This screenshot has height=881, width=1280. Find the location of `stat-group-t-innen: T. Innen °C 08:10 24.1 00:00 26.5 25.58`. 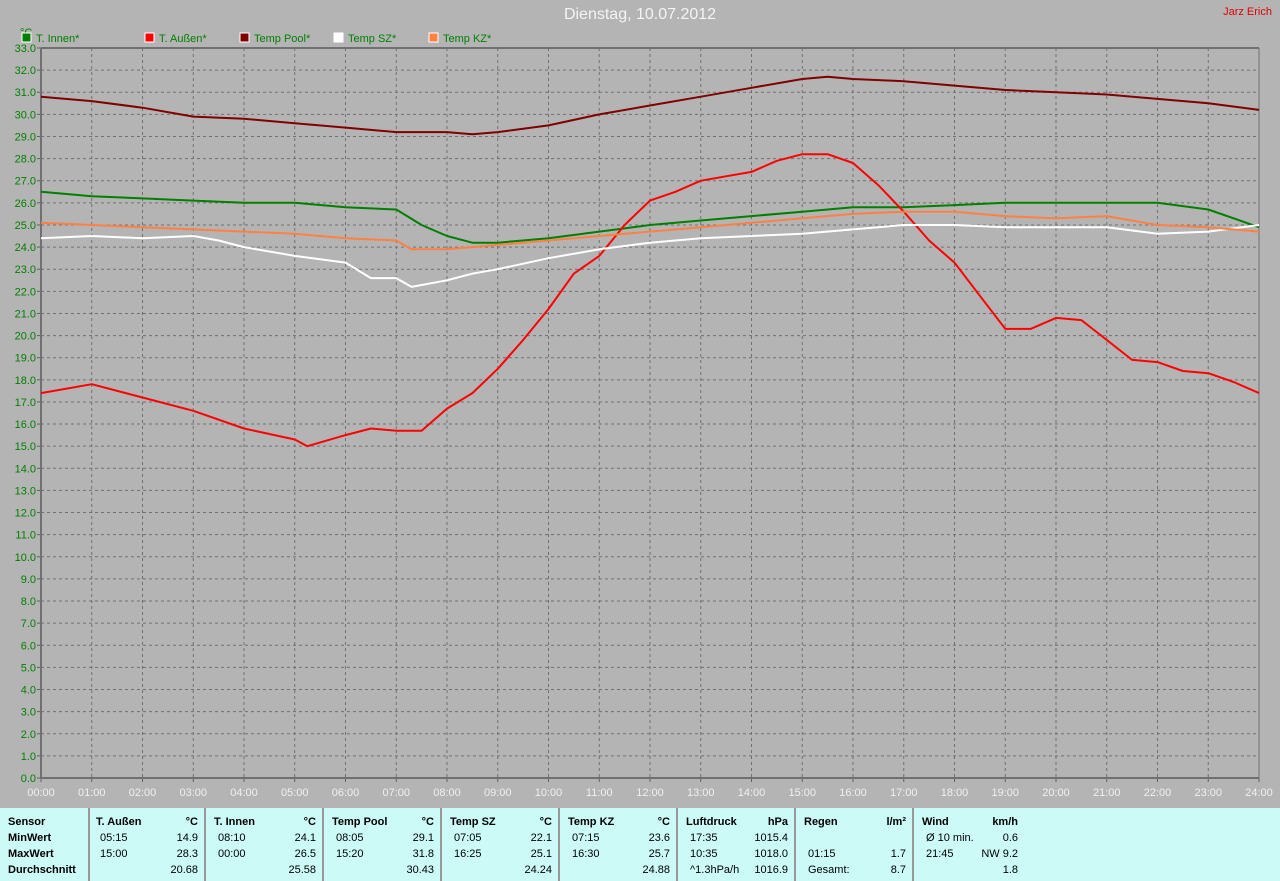

stat-group-t-innen: T. Innen °C 08:10 24.1 00:00 26.5 25.58 is located at coordinates (265, 844).